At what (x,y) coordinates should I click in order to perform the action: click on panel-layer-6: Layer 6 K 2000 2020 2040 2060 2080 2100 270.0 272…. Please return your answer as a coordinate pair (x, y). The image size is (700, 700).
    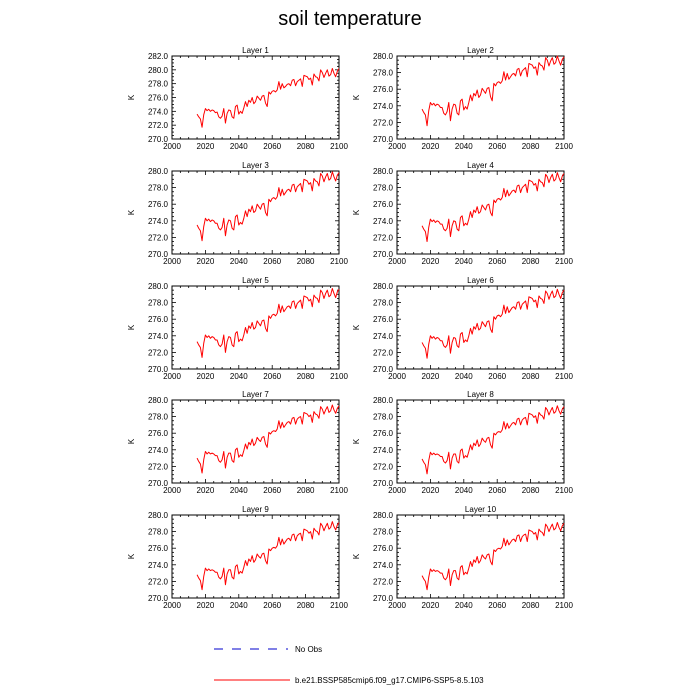
    Looking at the image, I should click on (462, 328).